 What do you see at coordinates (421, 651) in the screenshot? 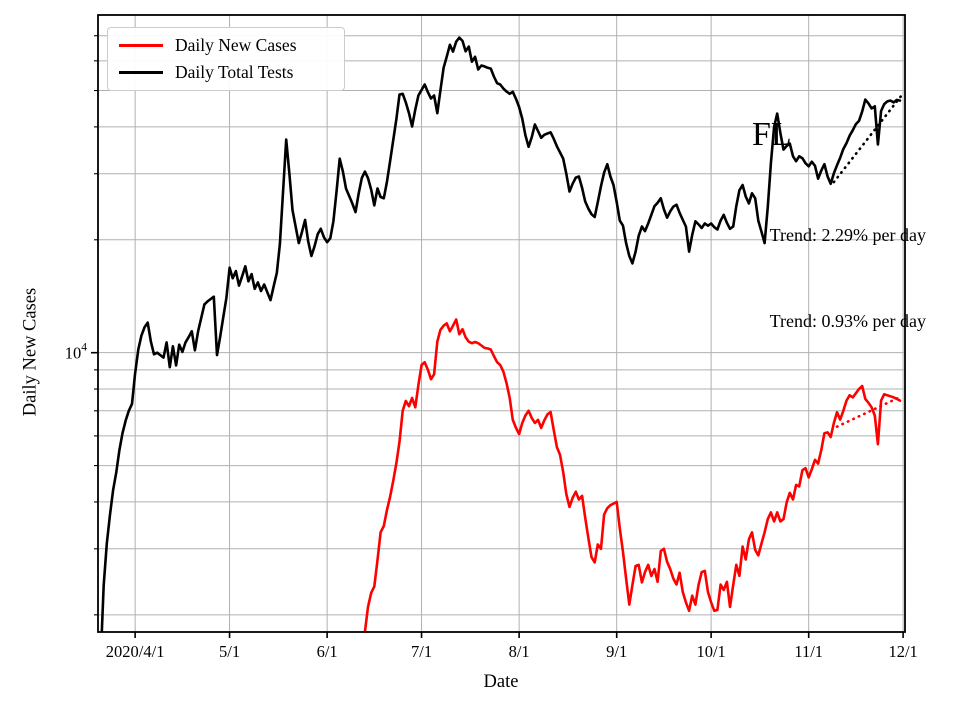
I see `x-tick-label: 7/1` at bounding box center [421, 651].